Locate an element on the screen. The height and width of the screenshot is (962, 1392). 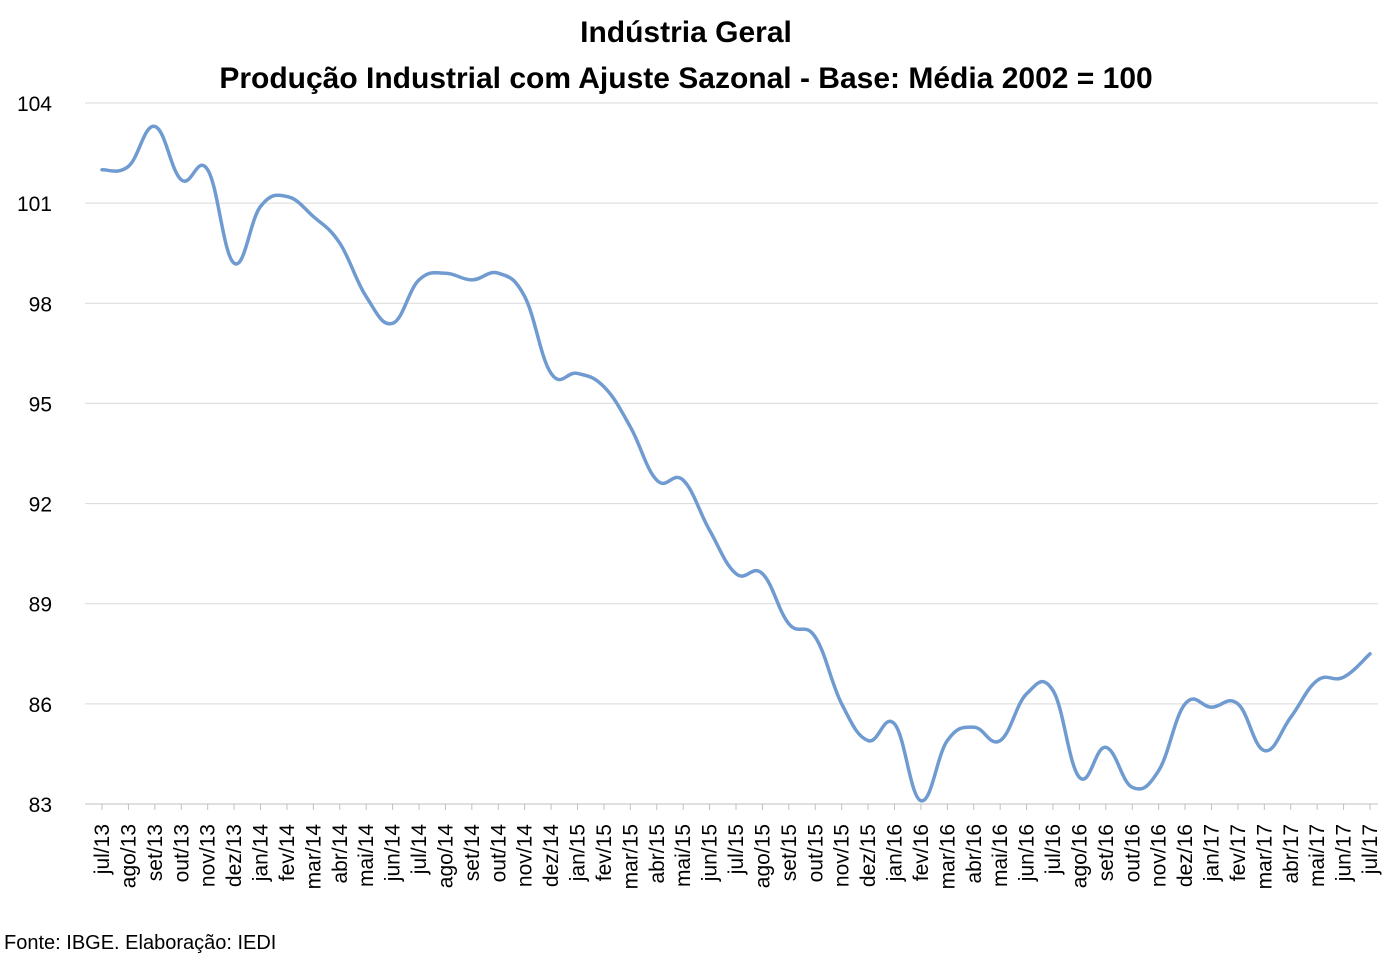
x-tick-label: mar/16 is located at coordinates (947, 856).